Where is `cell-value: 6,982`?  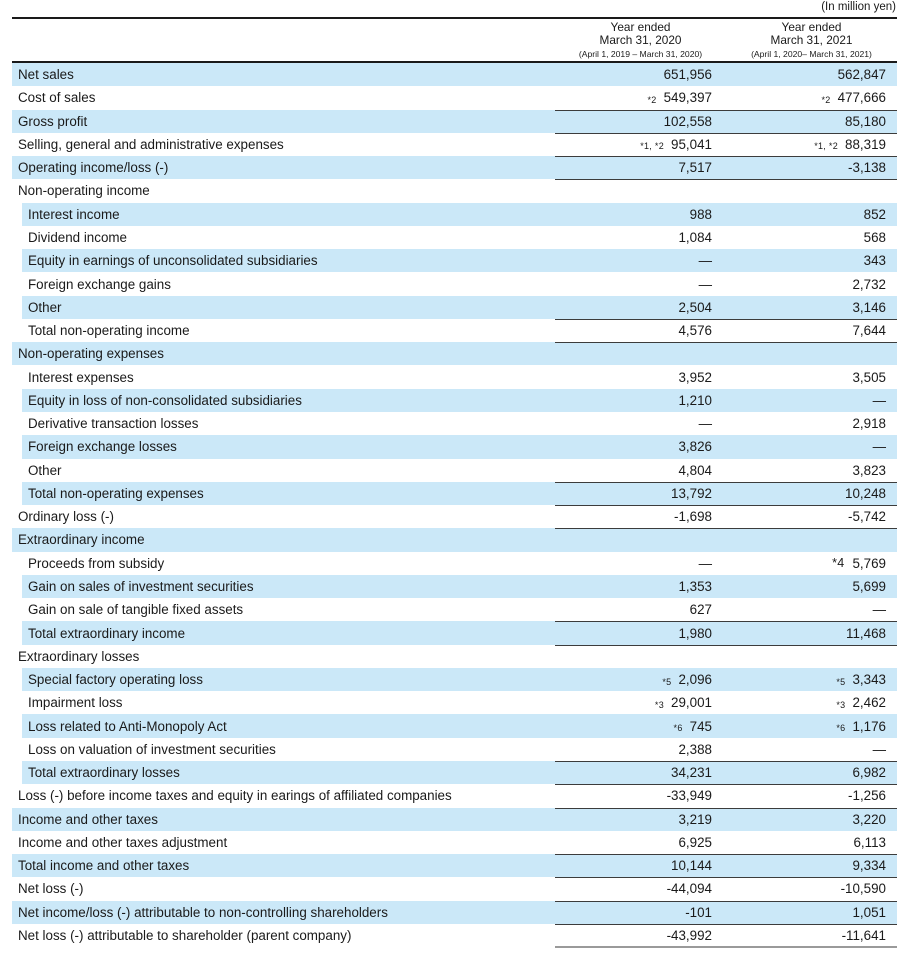
cell-value: 6,982 is located at coordinates (869, 773).